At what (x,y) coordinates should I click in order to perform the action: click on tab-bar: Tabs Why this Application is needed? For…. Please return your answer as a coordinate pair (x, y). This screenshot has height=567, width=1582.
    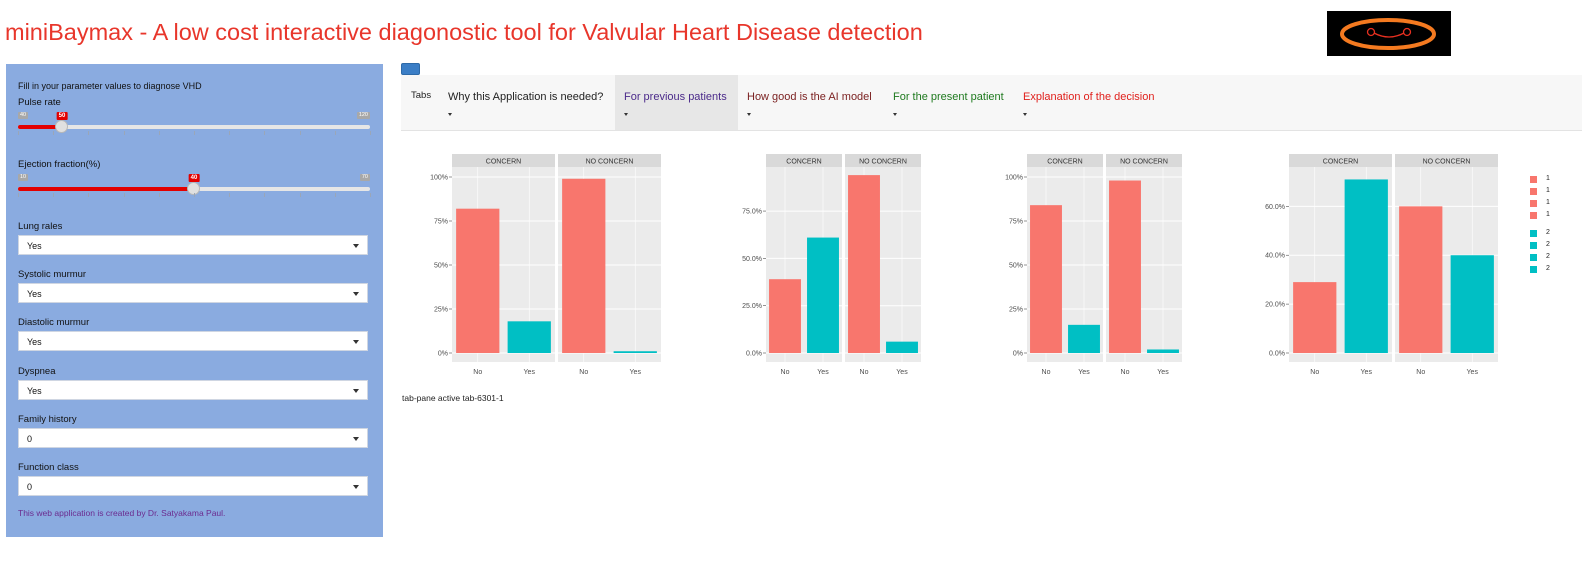
    Looking at the image, I should click on (991, 103).